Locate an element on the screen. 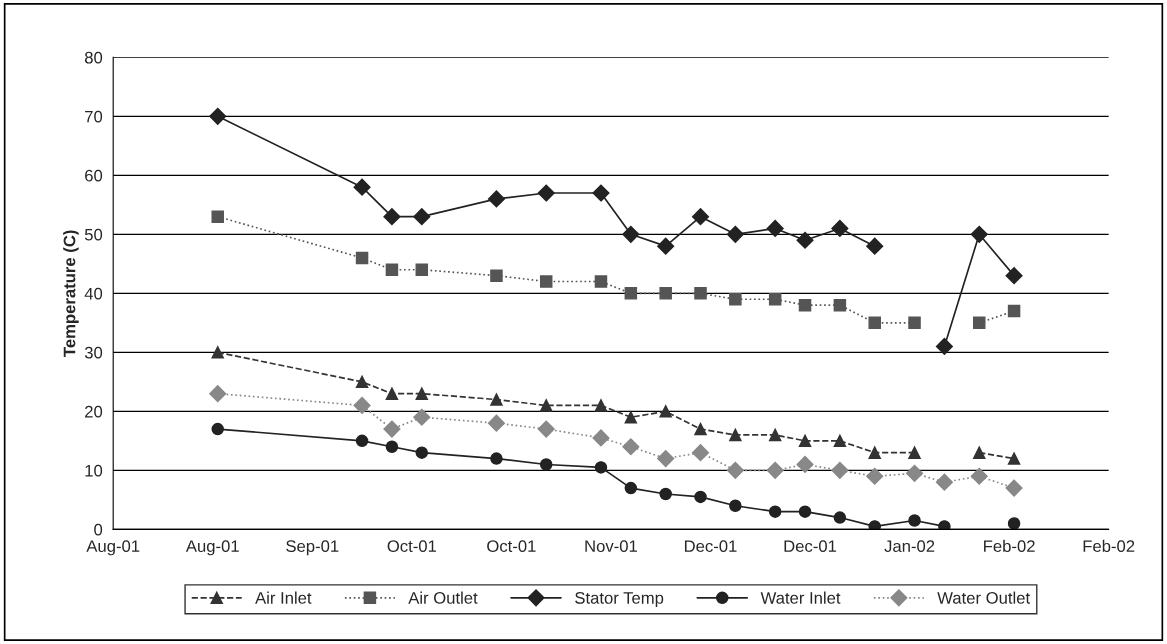 The image size is (1167, 644). x-tick-label: Oct-01 is located at coordinates (412, 546).